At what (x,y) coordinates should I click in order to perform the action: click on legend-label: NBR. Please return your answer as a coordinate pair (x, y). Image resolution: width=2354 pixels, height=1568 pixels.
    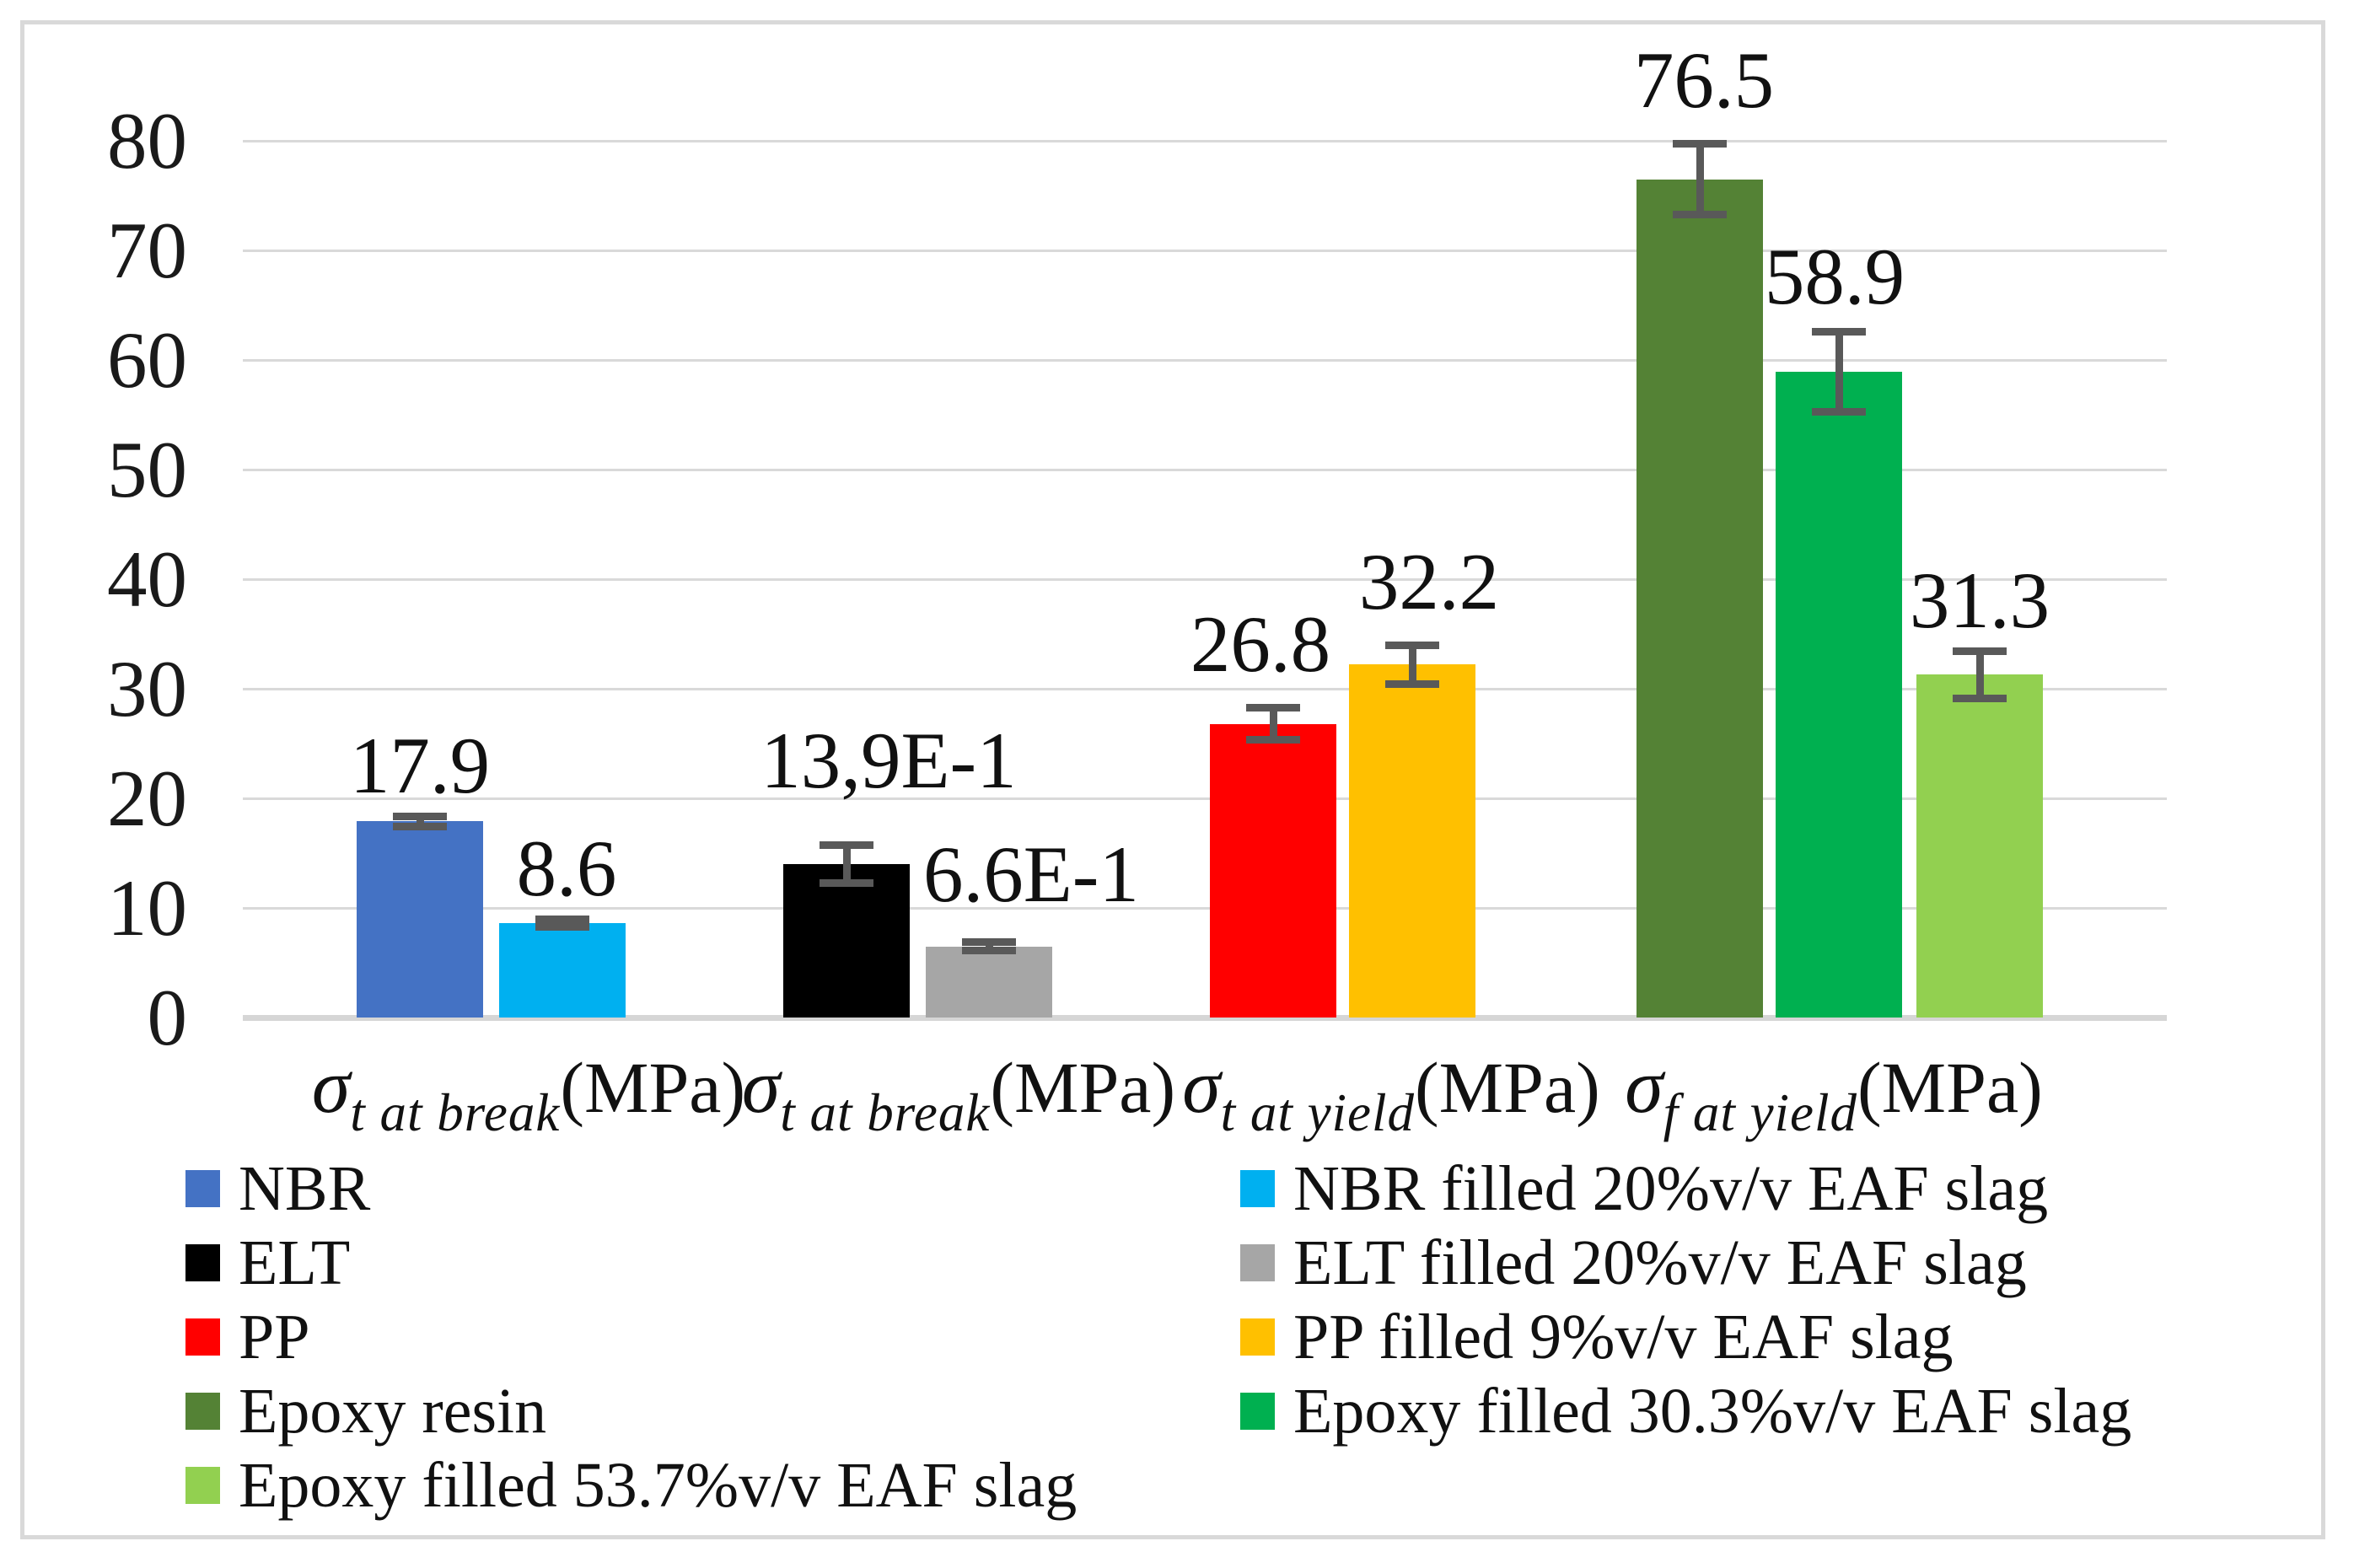
    Looking at the image, I should click on (305, 1189).